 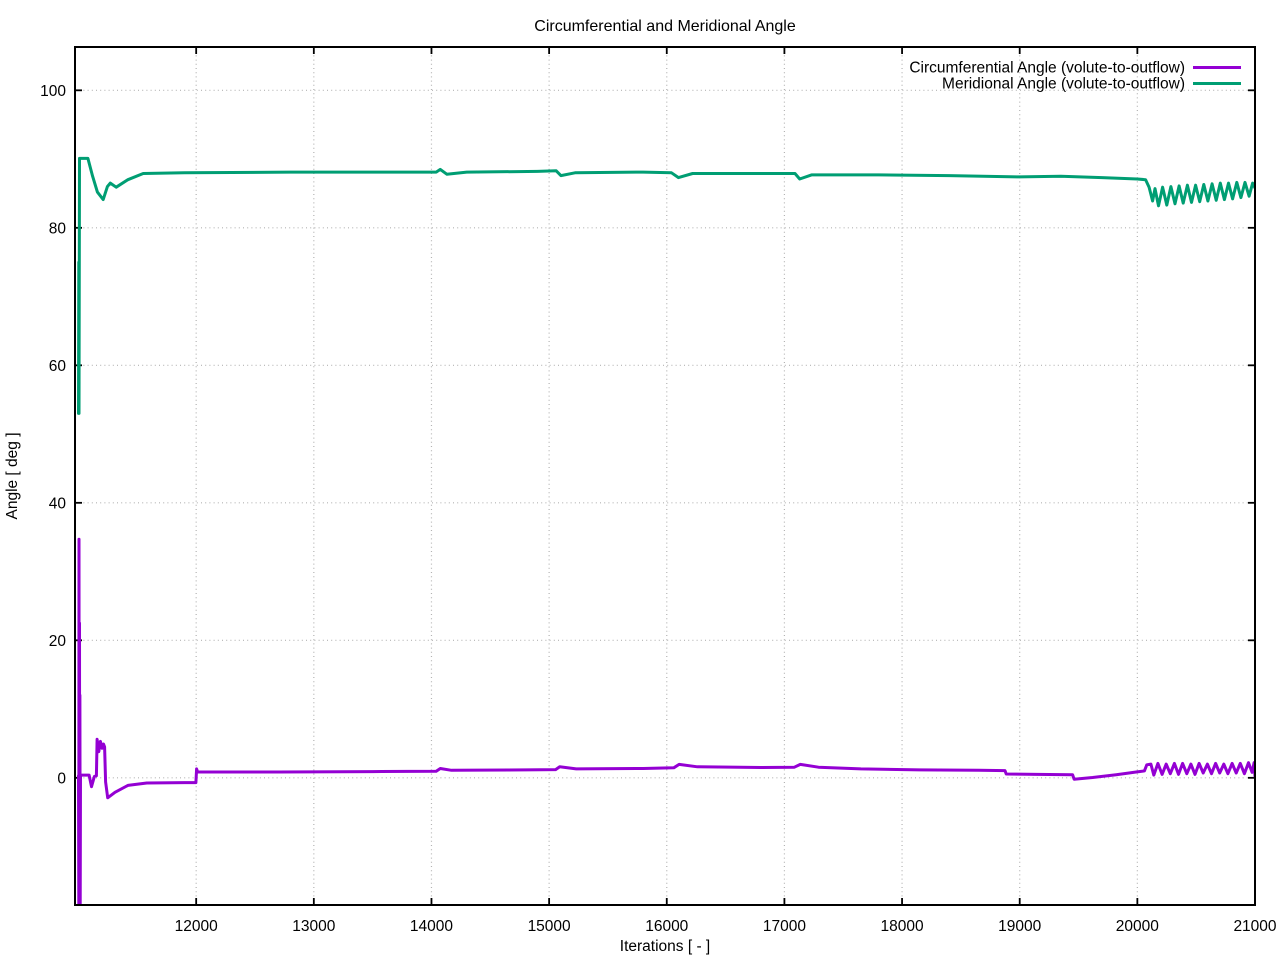 I want to click on y-tick-label: 80, so click(x=58, y=228).